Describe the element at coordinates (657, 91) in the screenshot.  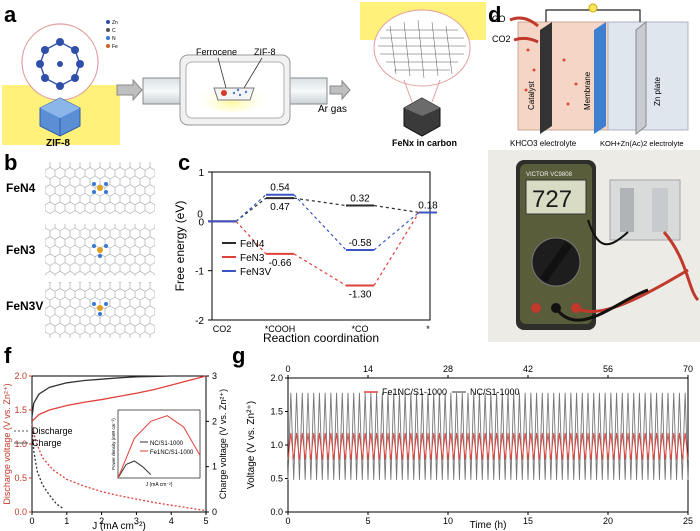
I see `zn-plate-label: Zn plate` at that location.